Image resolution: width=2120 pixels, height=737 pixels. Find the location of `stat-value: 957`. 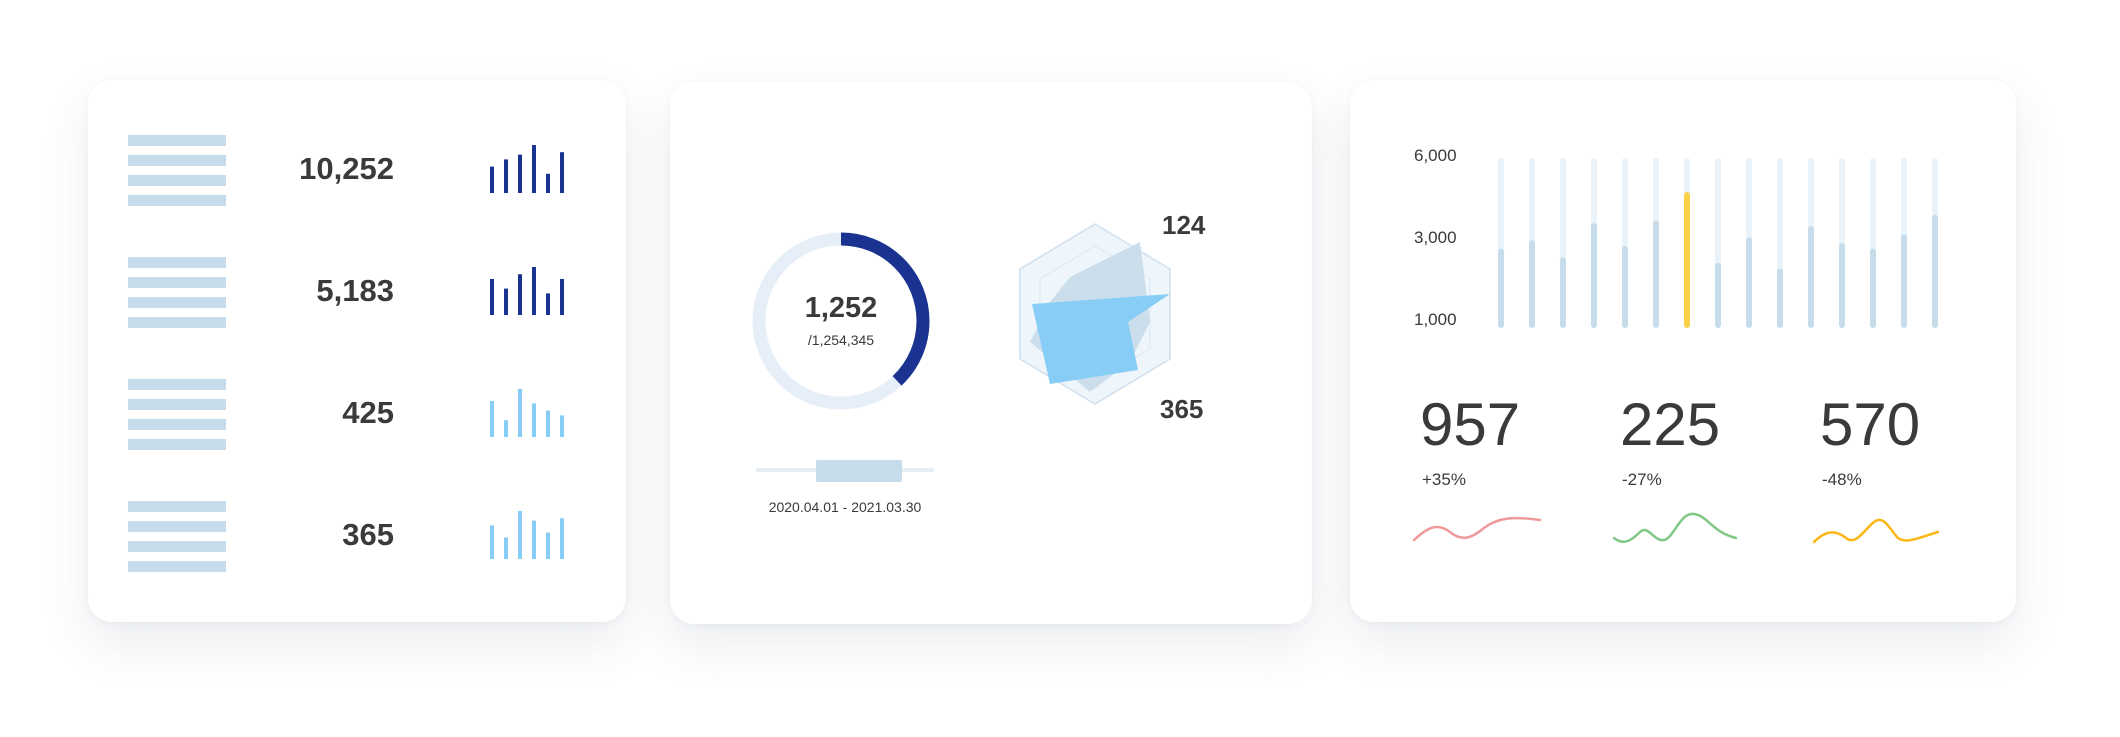

stat-value: 957 is located at coordinates (1470, 424).